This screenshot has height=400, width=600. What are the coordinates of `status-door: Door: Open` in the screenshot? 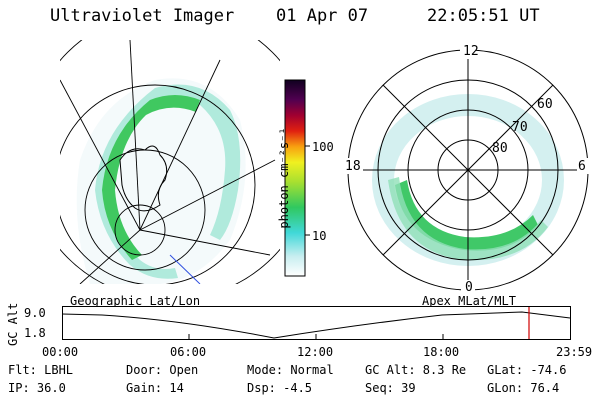 It's located at (162, 370).